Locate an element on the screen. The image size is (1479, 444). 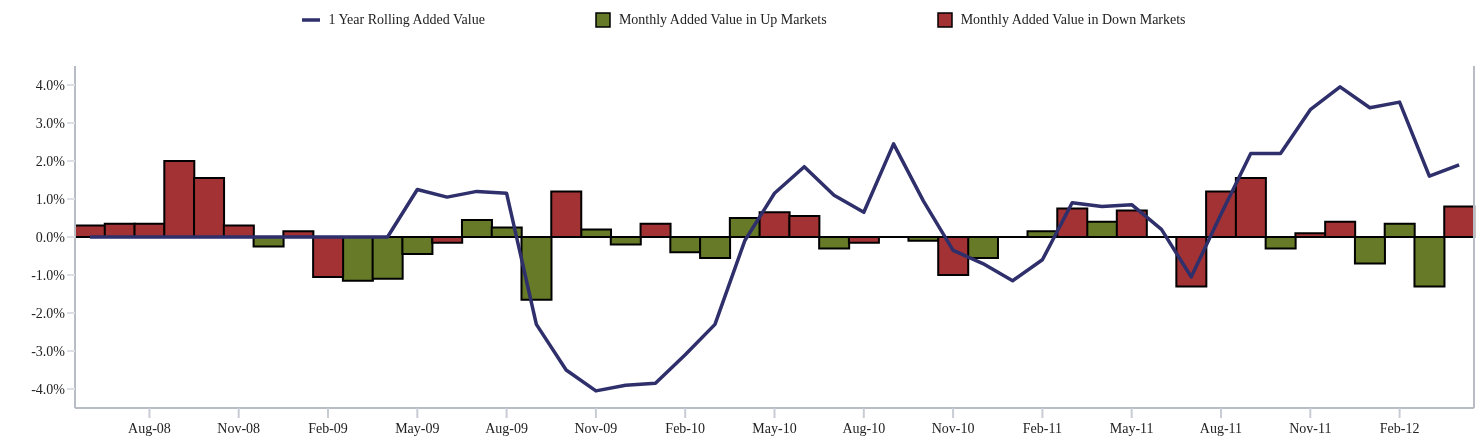
x-tick-label: Nov-08 is located at coordinates (239, 428).